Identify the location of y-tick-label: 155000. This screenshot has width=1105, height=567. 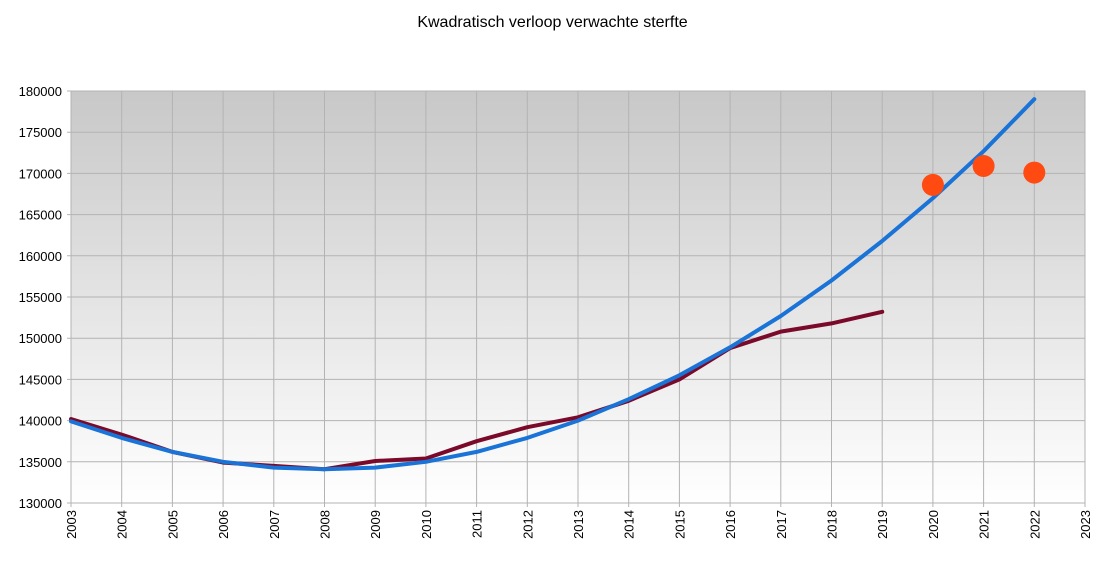
(40, 297).